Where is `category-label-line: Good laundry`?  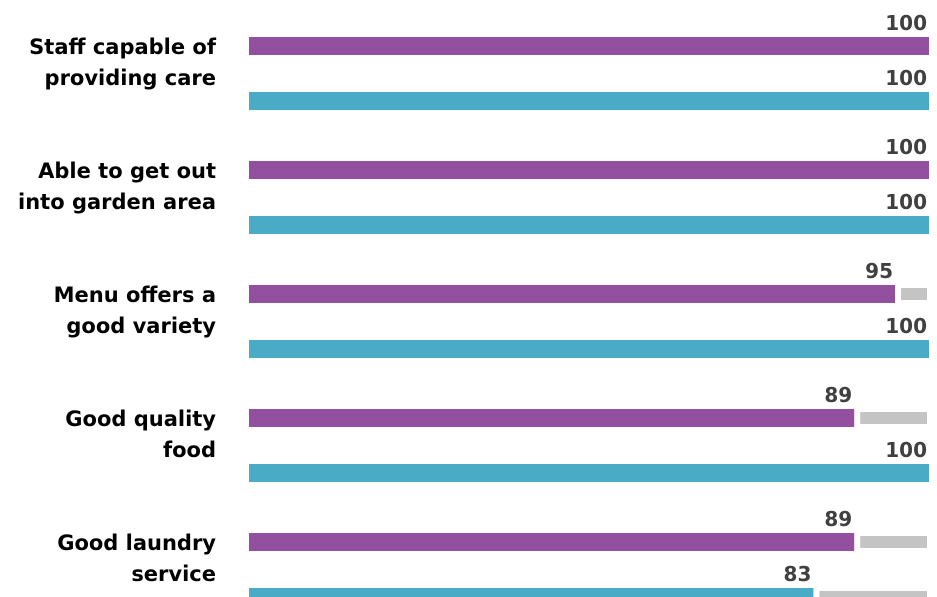 category-label-line: Good laundry is located at coordinates (136, 543).